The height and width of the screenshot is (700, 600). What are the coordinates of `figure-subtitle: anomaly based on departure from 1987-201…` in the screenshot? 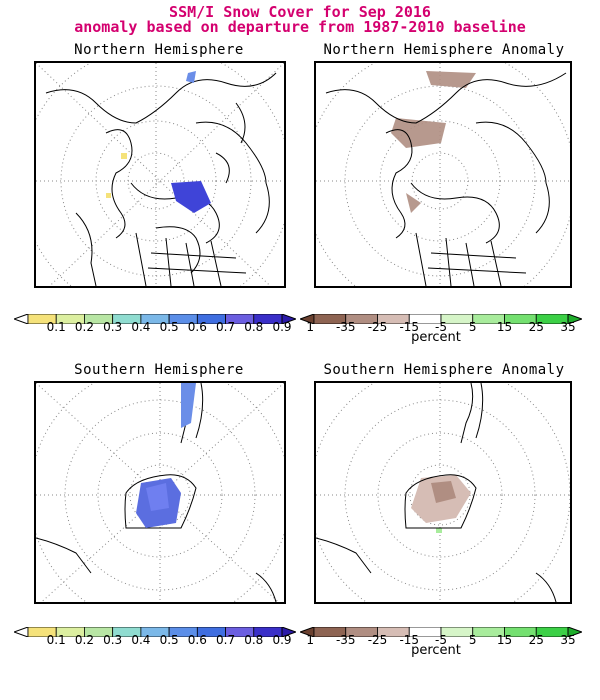 It's located at (300, 27).